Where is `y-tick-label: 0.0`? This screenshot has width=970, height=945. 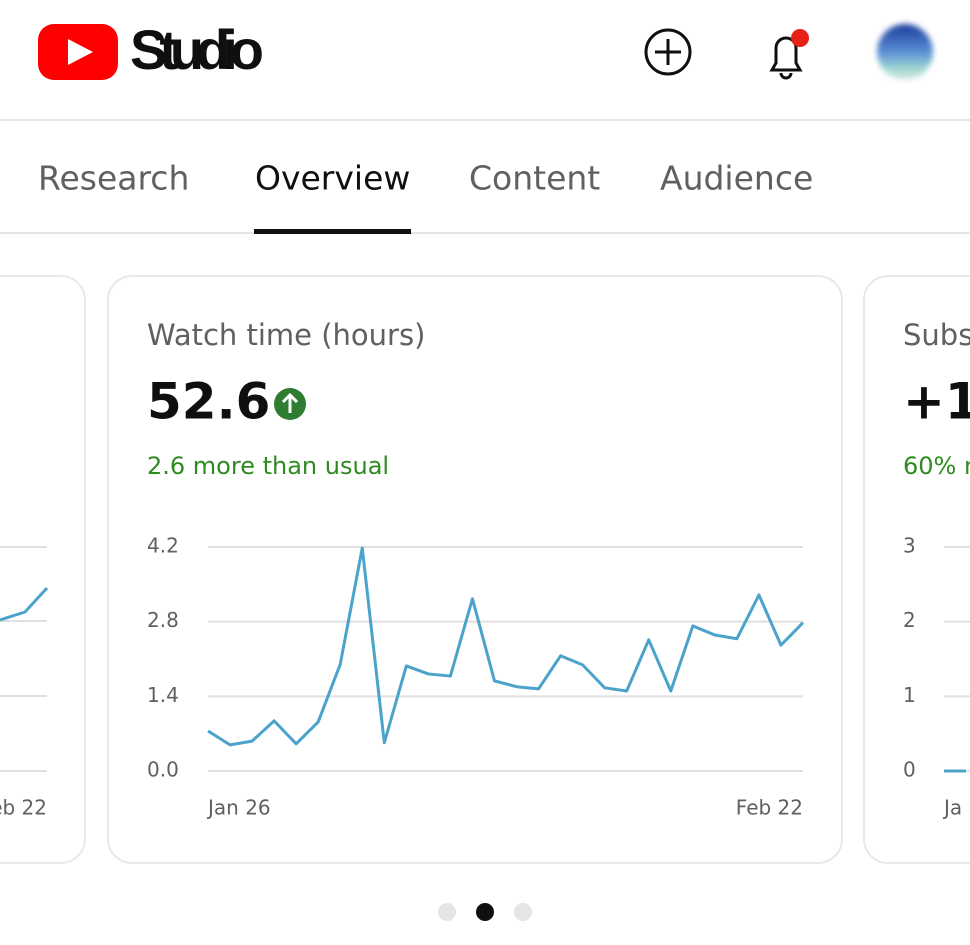
y-tick-label: 0.0 is located at coordinates (163, 770).